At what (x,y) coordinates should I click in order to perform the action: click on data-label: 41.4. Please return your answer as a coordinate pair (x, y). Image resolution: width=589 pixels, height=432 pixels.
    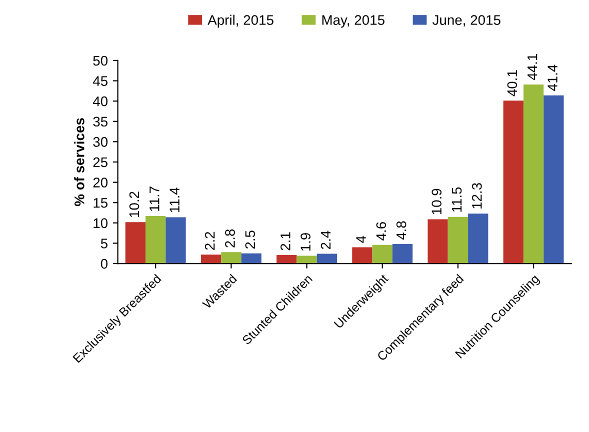
    Looking at the image, I should click on (553, 78).